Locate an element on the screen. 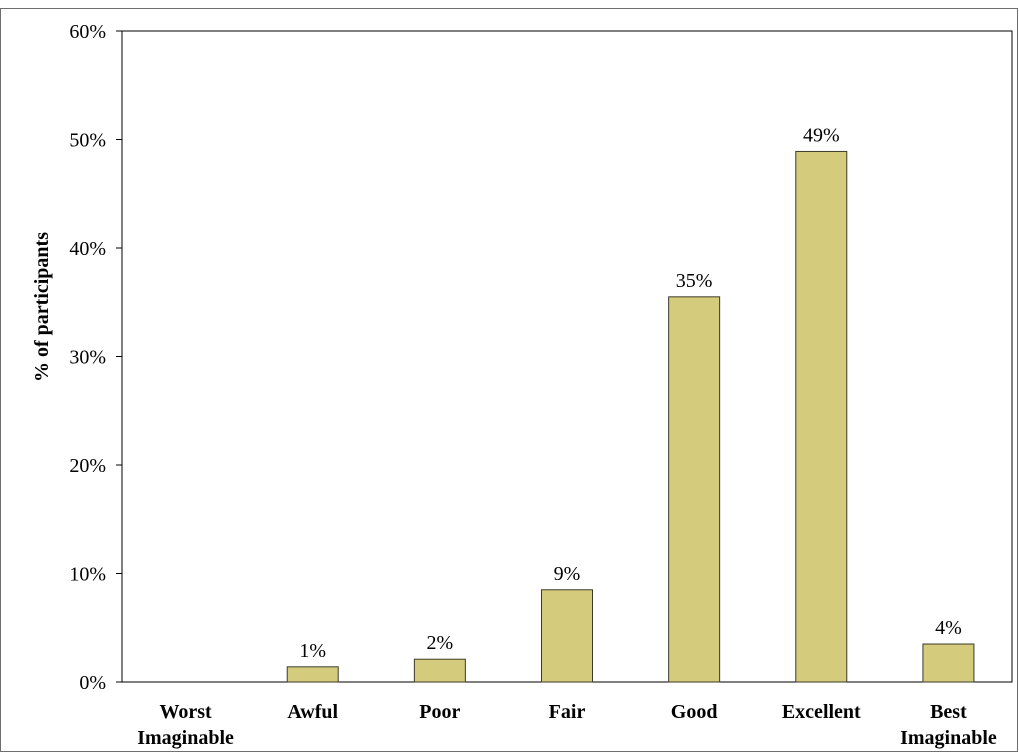 The height and width of the screenshot is (753, 1019). y-tick-label: 50% is located at coordinates (87, 141).